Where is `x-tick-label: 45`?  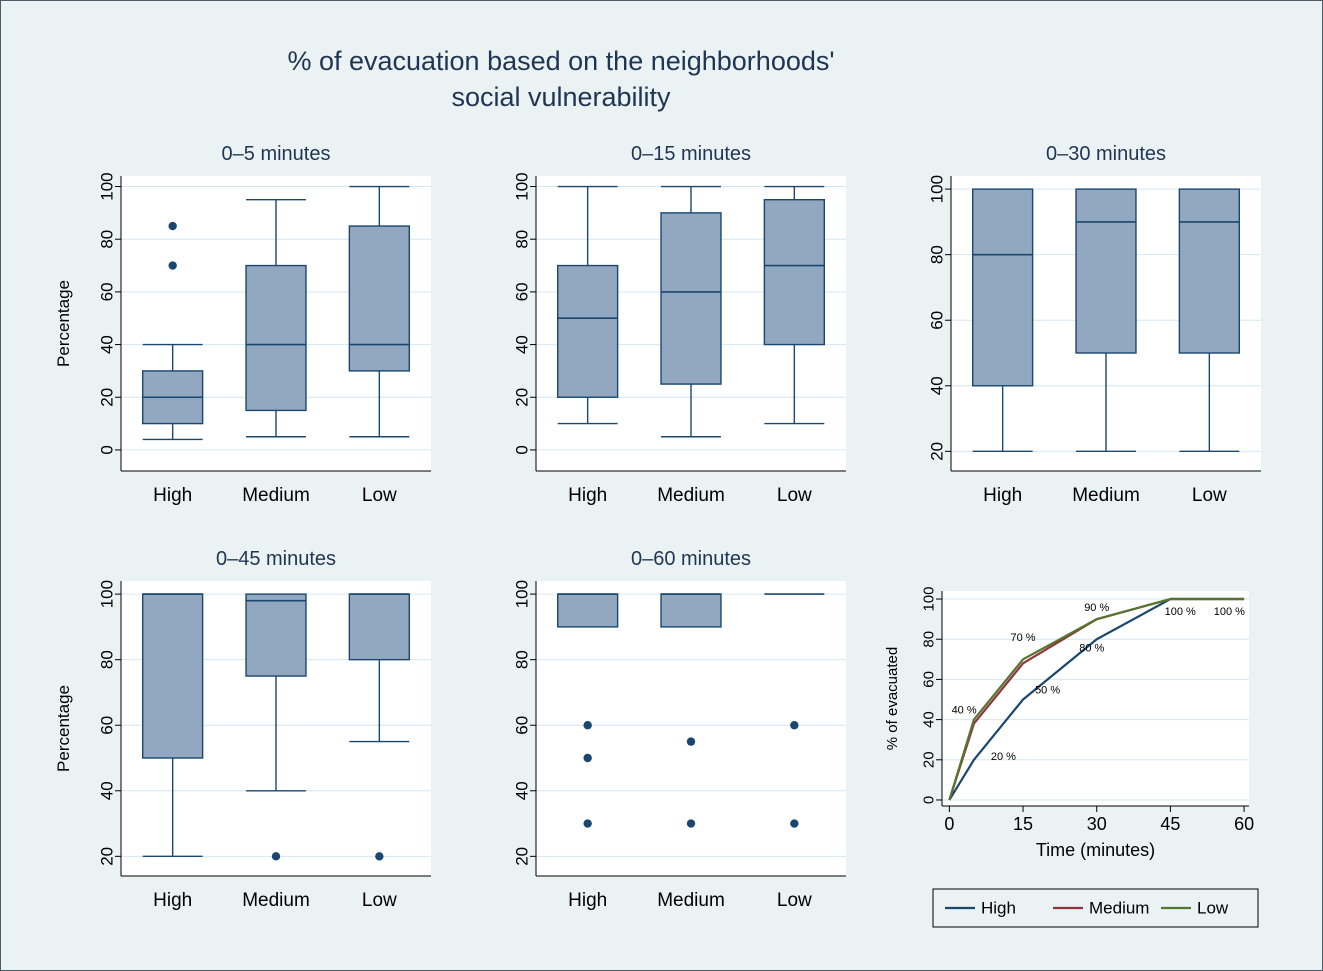 x-tick-label: 45 is located at coordinates (1170, 824).